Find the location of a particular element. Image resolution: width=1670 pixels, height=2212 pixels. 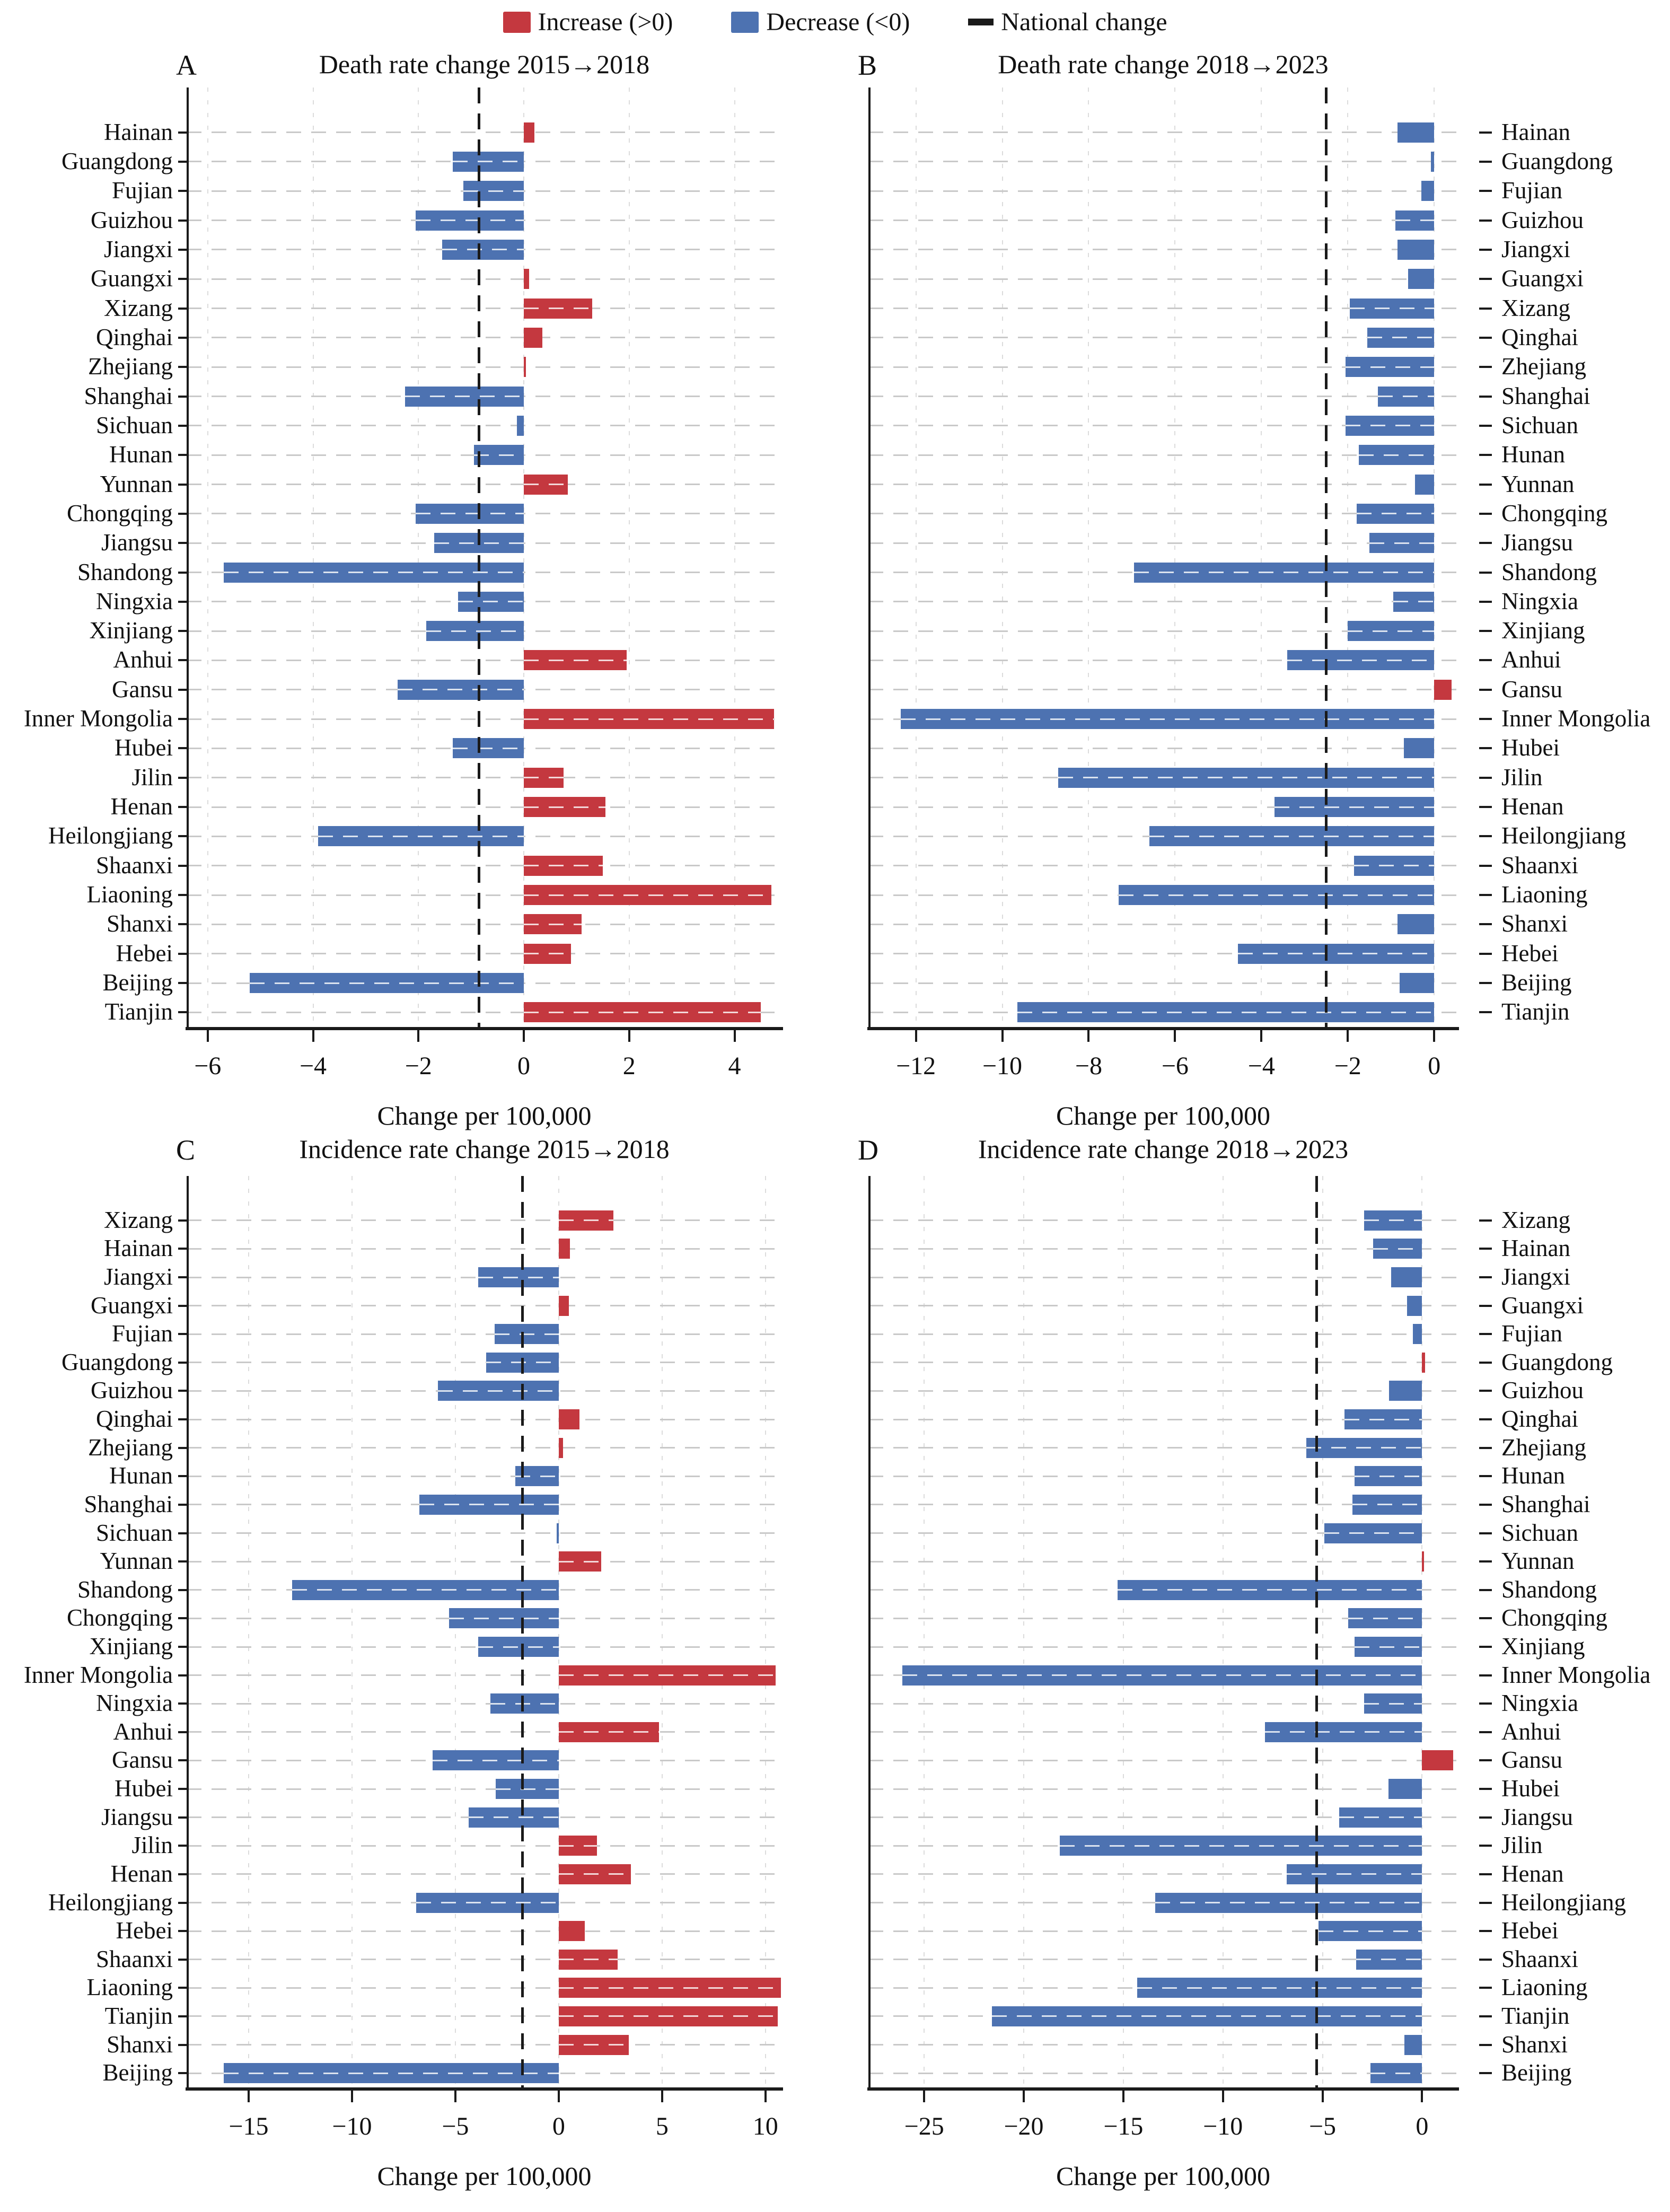

y-label: Henan is located at coordinates (141, 1873).